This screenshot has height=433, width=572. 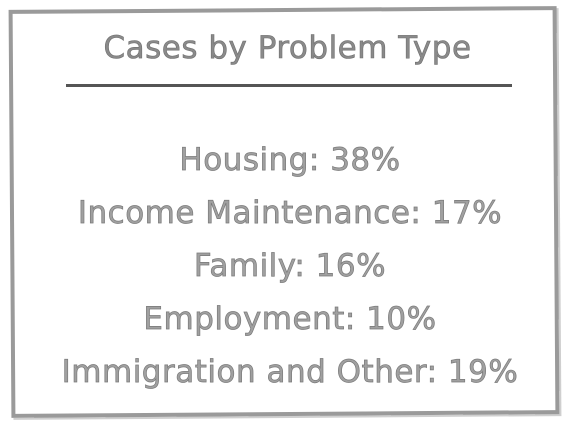 What do you see at coordinates (290, 372) in the screenshot?
I see `line-item: Immigration and Other: 19%` at bounding box center [290, 372].